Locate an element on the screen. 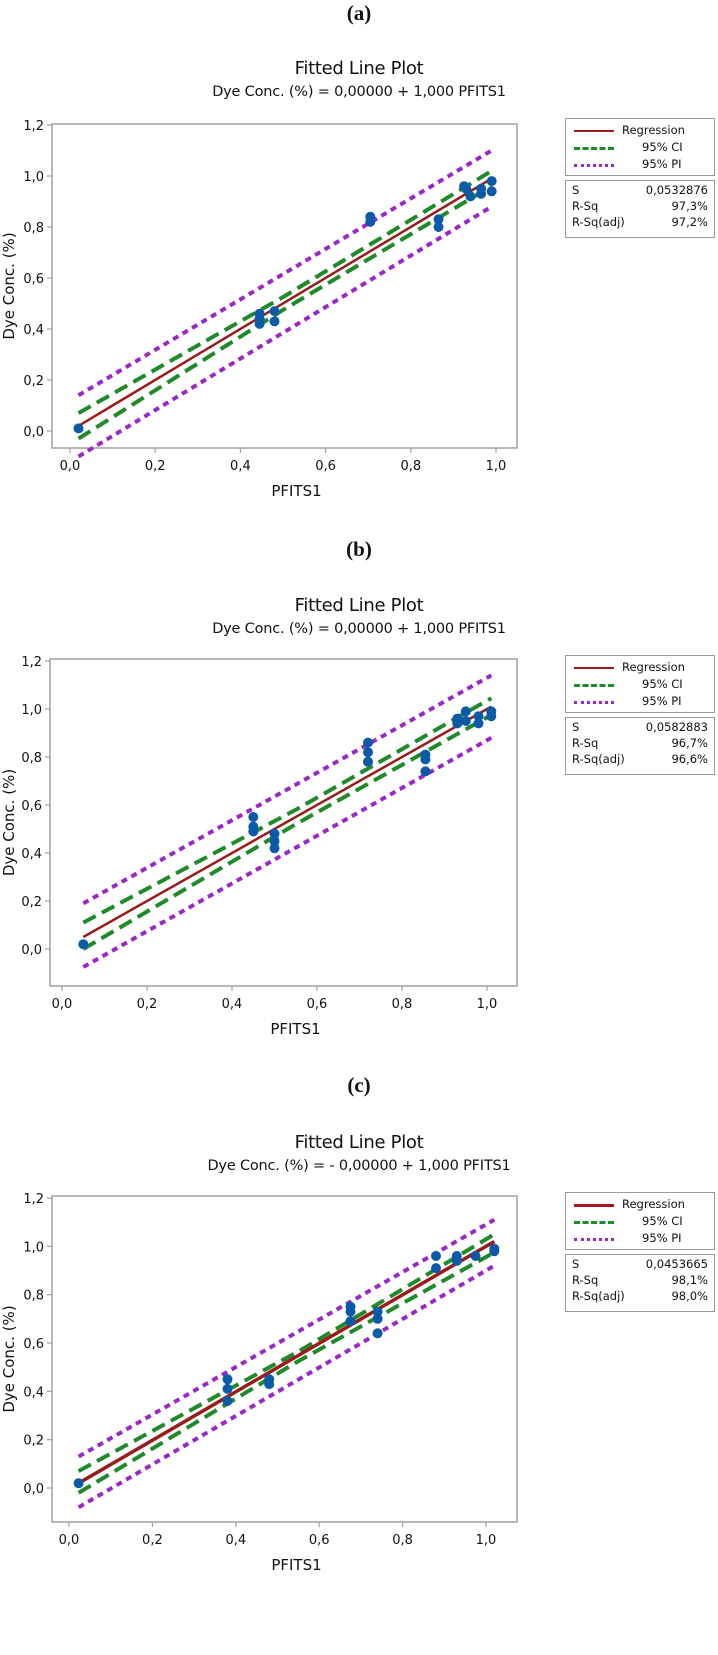  x-tick-label: 0,8 is located at coordinates (402, 1004).